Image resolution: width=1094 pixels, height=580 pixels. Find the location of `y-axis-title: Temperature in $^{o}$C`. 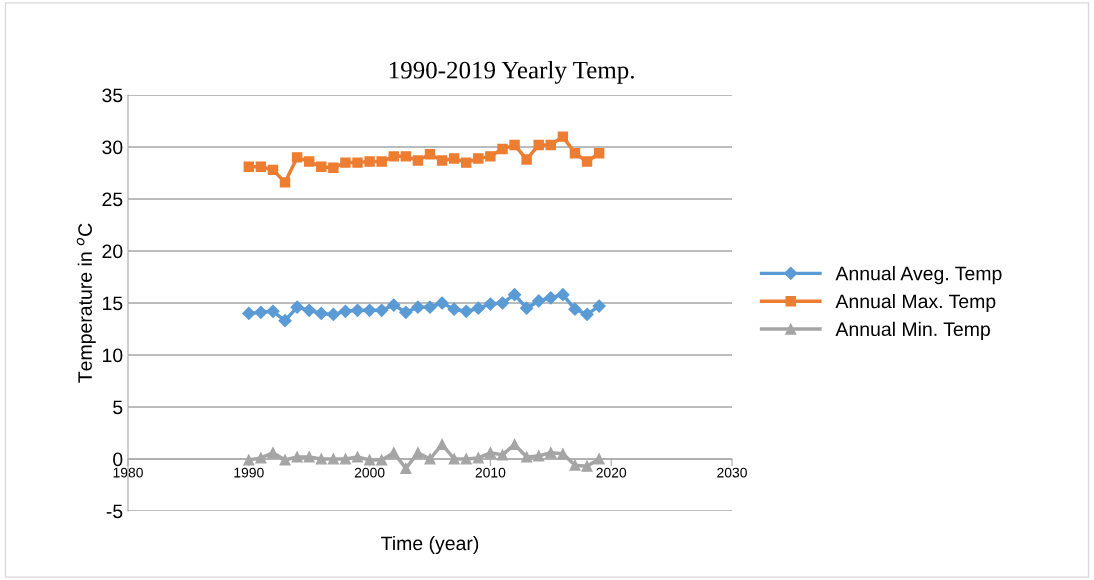

y-axis-title: Temperature in $^{o}$C is located at coordinates (86, 303).